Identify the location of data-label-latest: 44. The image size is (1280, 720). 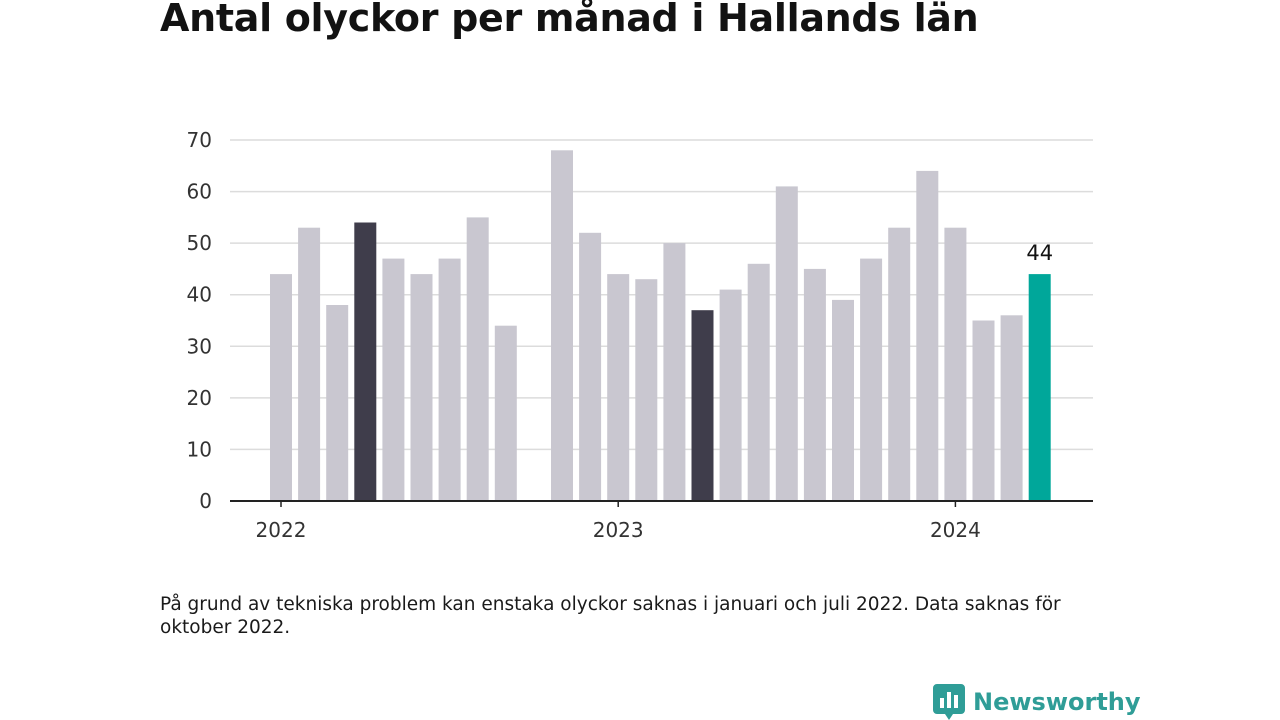
(1039, 253).